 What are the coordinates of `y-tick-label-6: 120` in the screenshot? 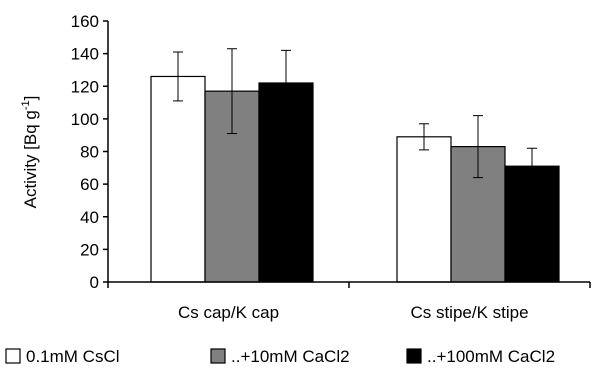 It's located at (85, 86).